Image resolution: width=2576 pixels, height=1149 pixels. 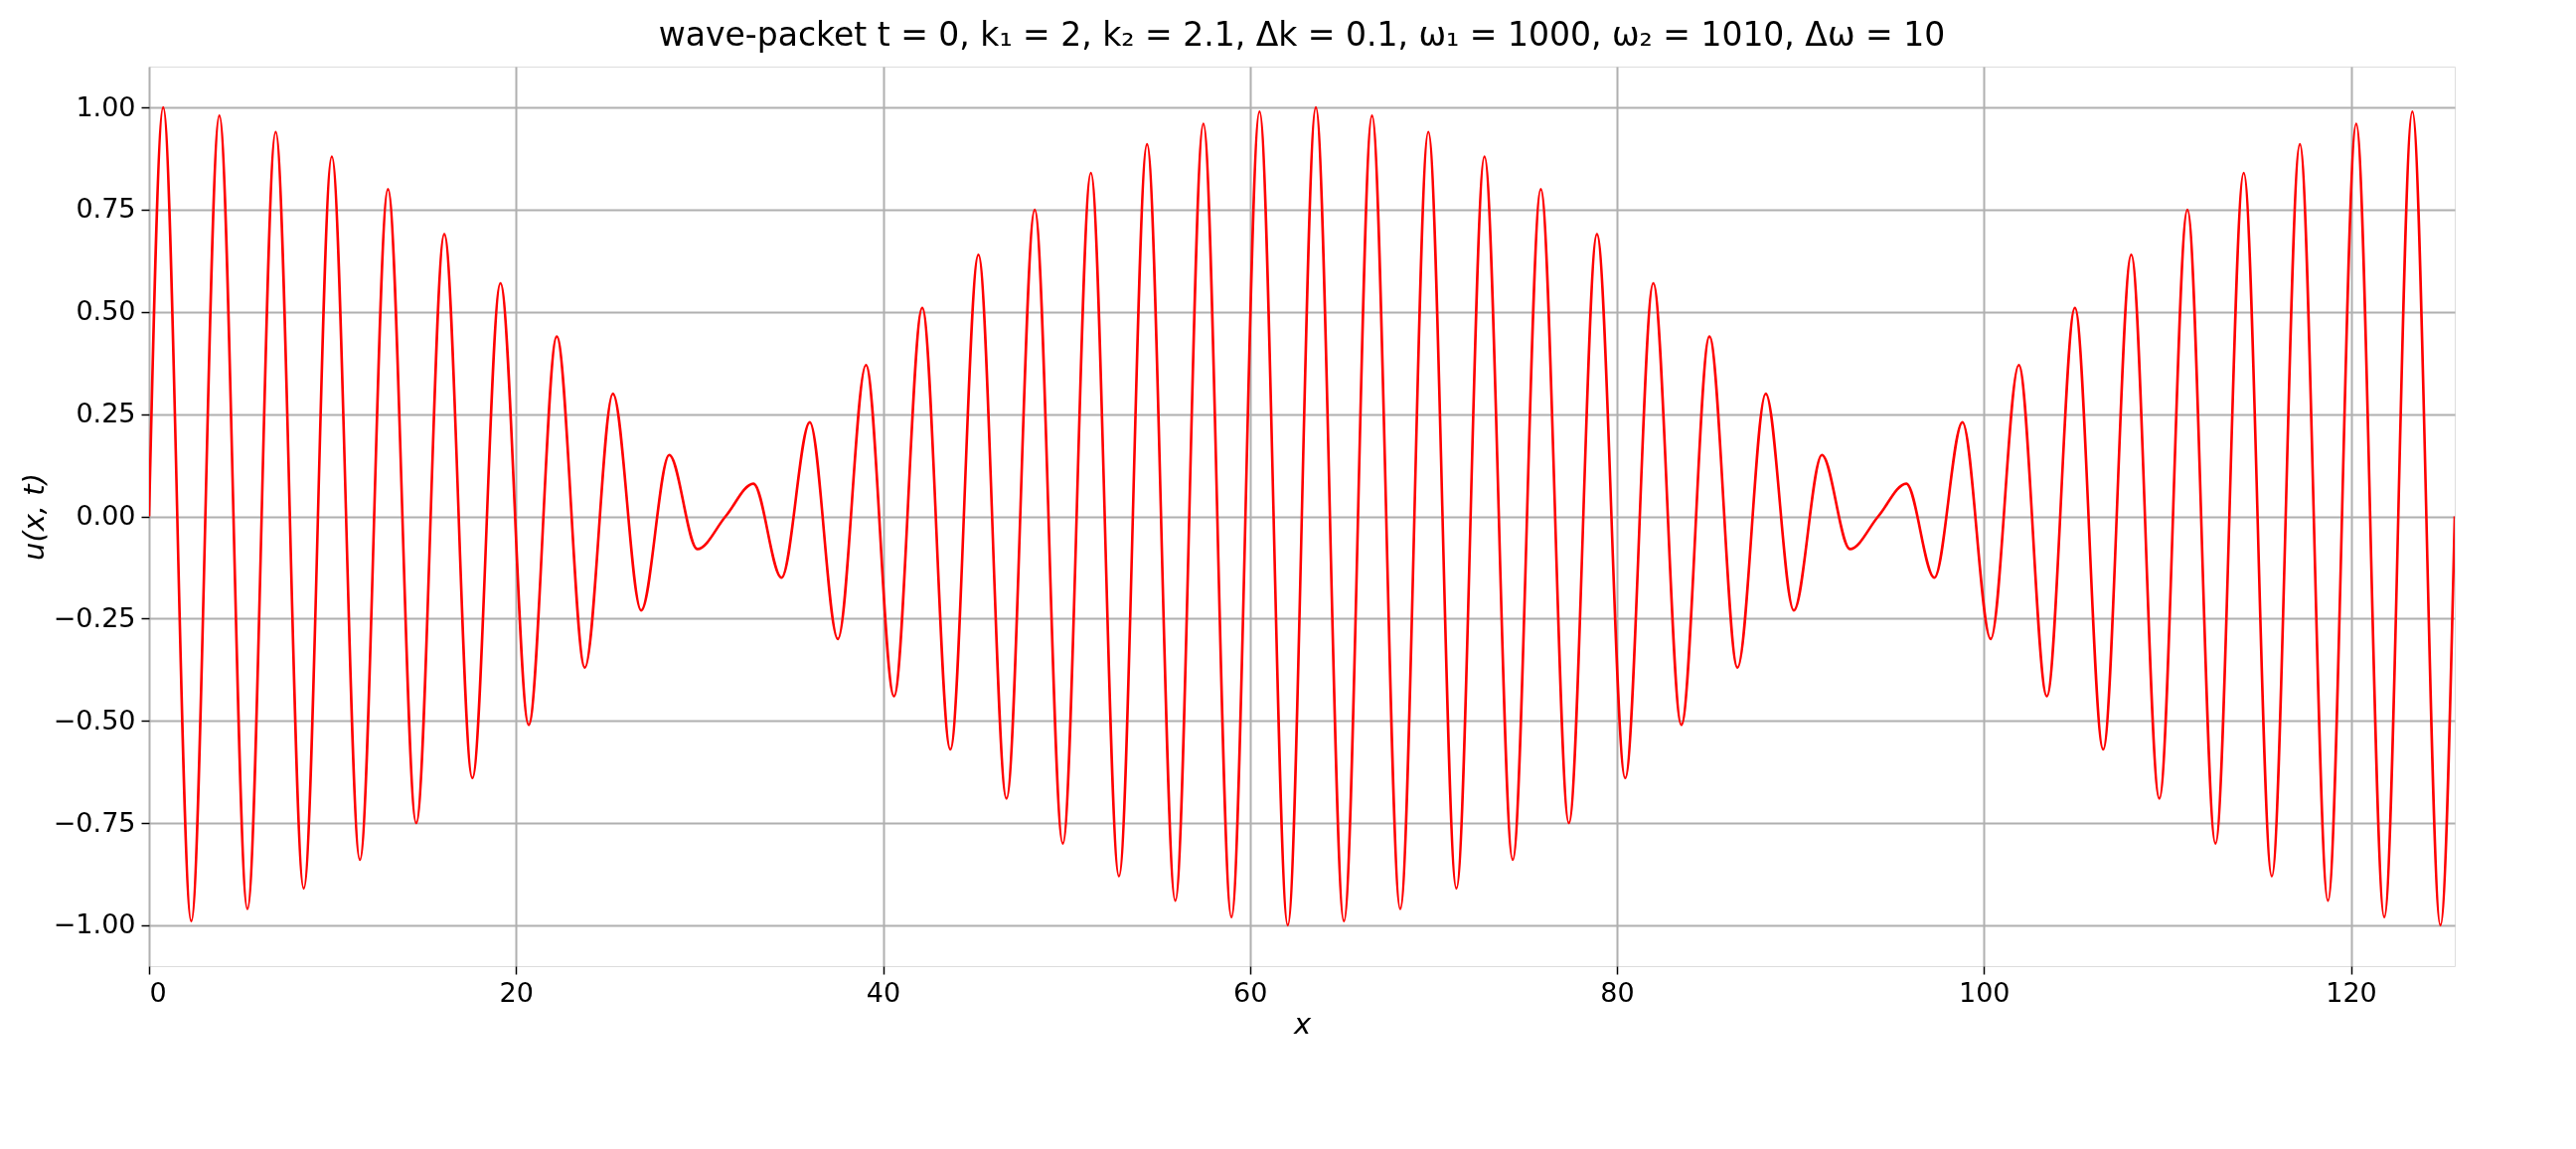 I want to click on y-tick-label: −0.50, so click(x=94, y=720).